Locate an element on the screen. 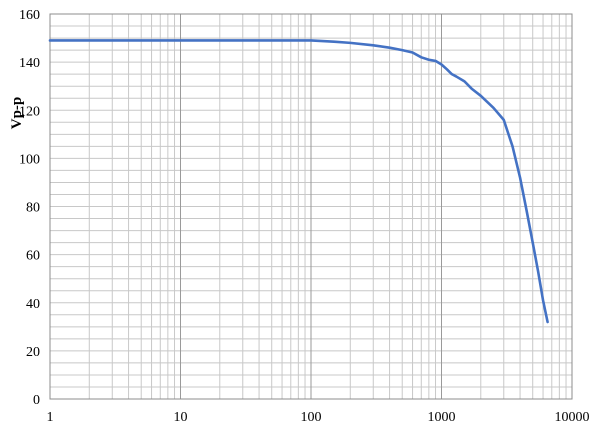 Image resolution: width=592 pixels, height=434 pixels. y-tick-labels: 0 20 40 60 80 100 120 140 160 is located at coordinates (29, 208).